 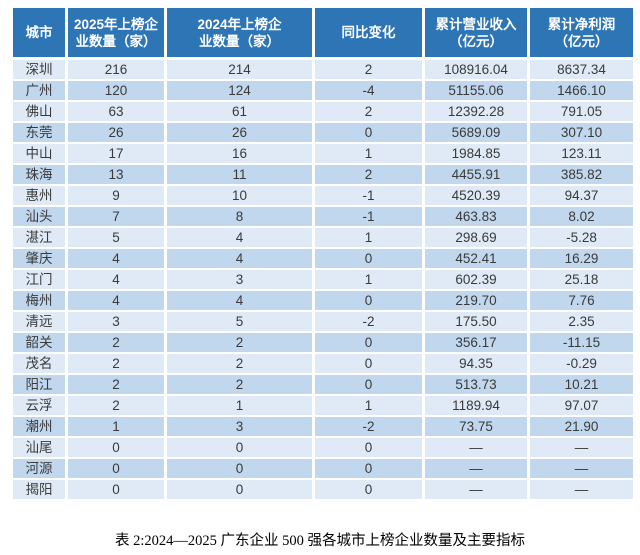 I want to click on value-cell: 11, so click(x=241, y=175).